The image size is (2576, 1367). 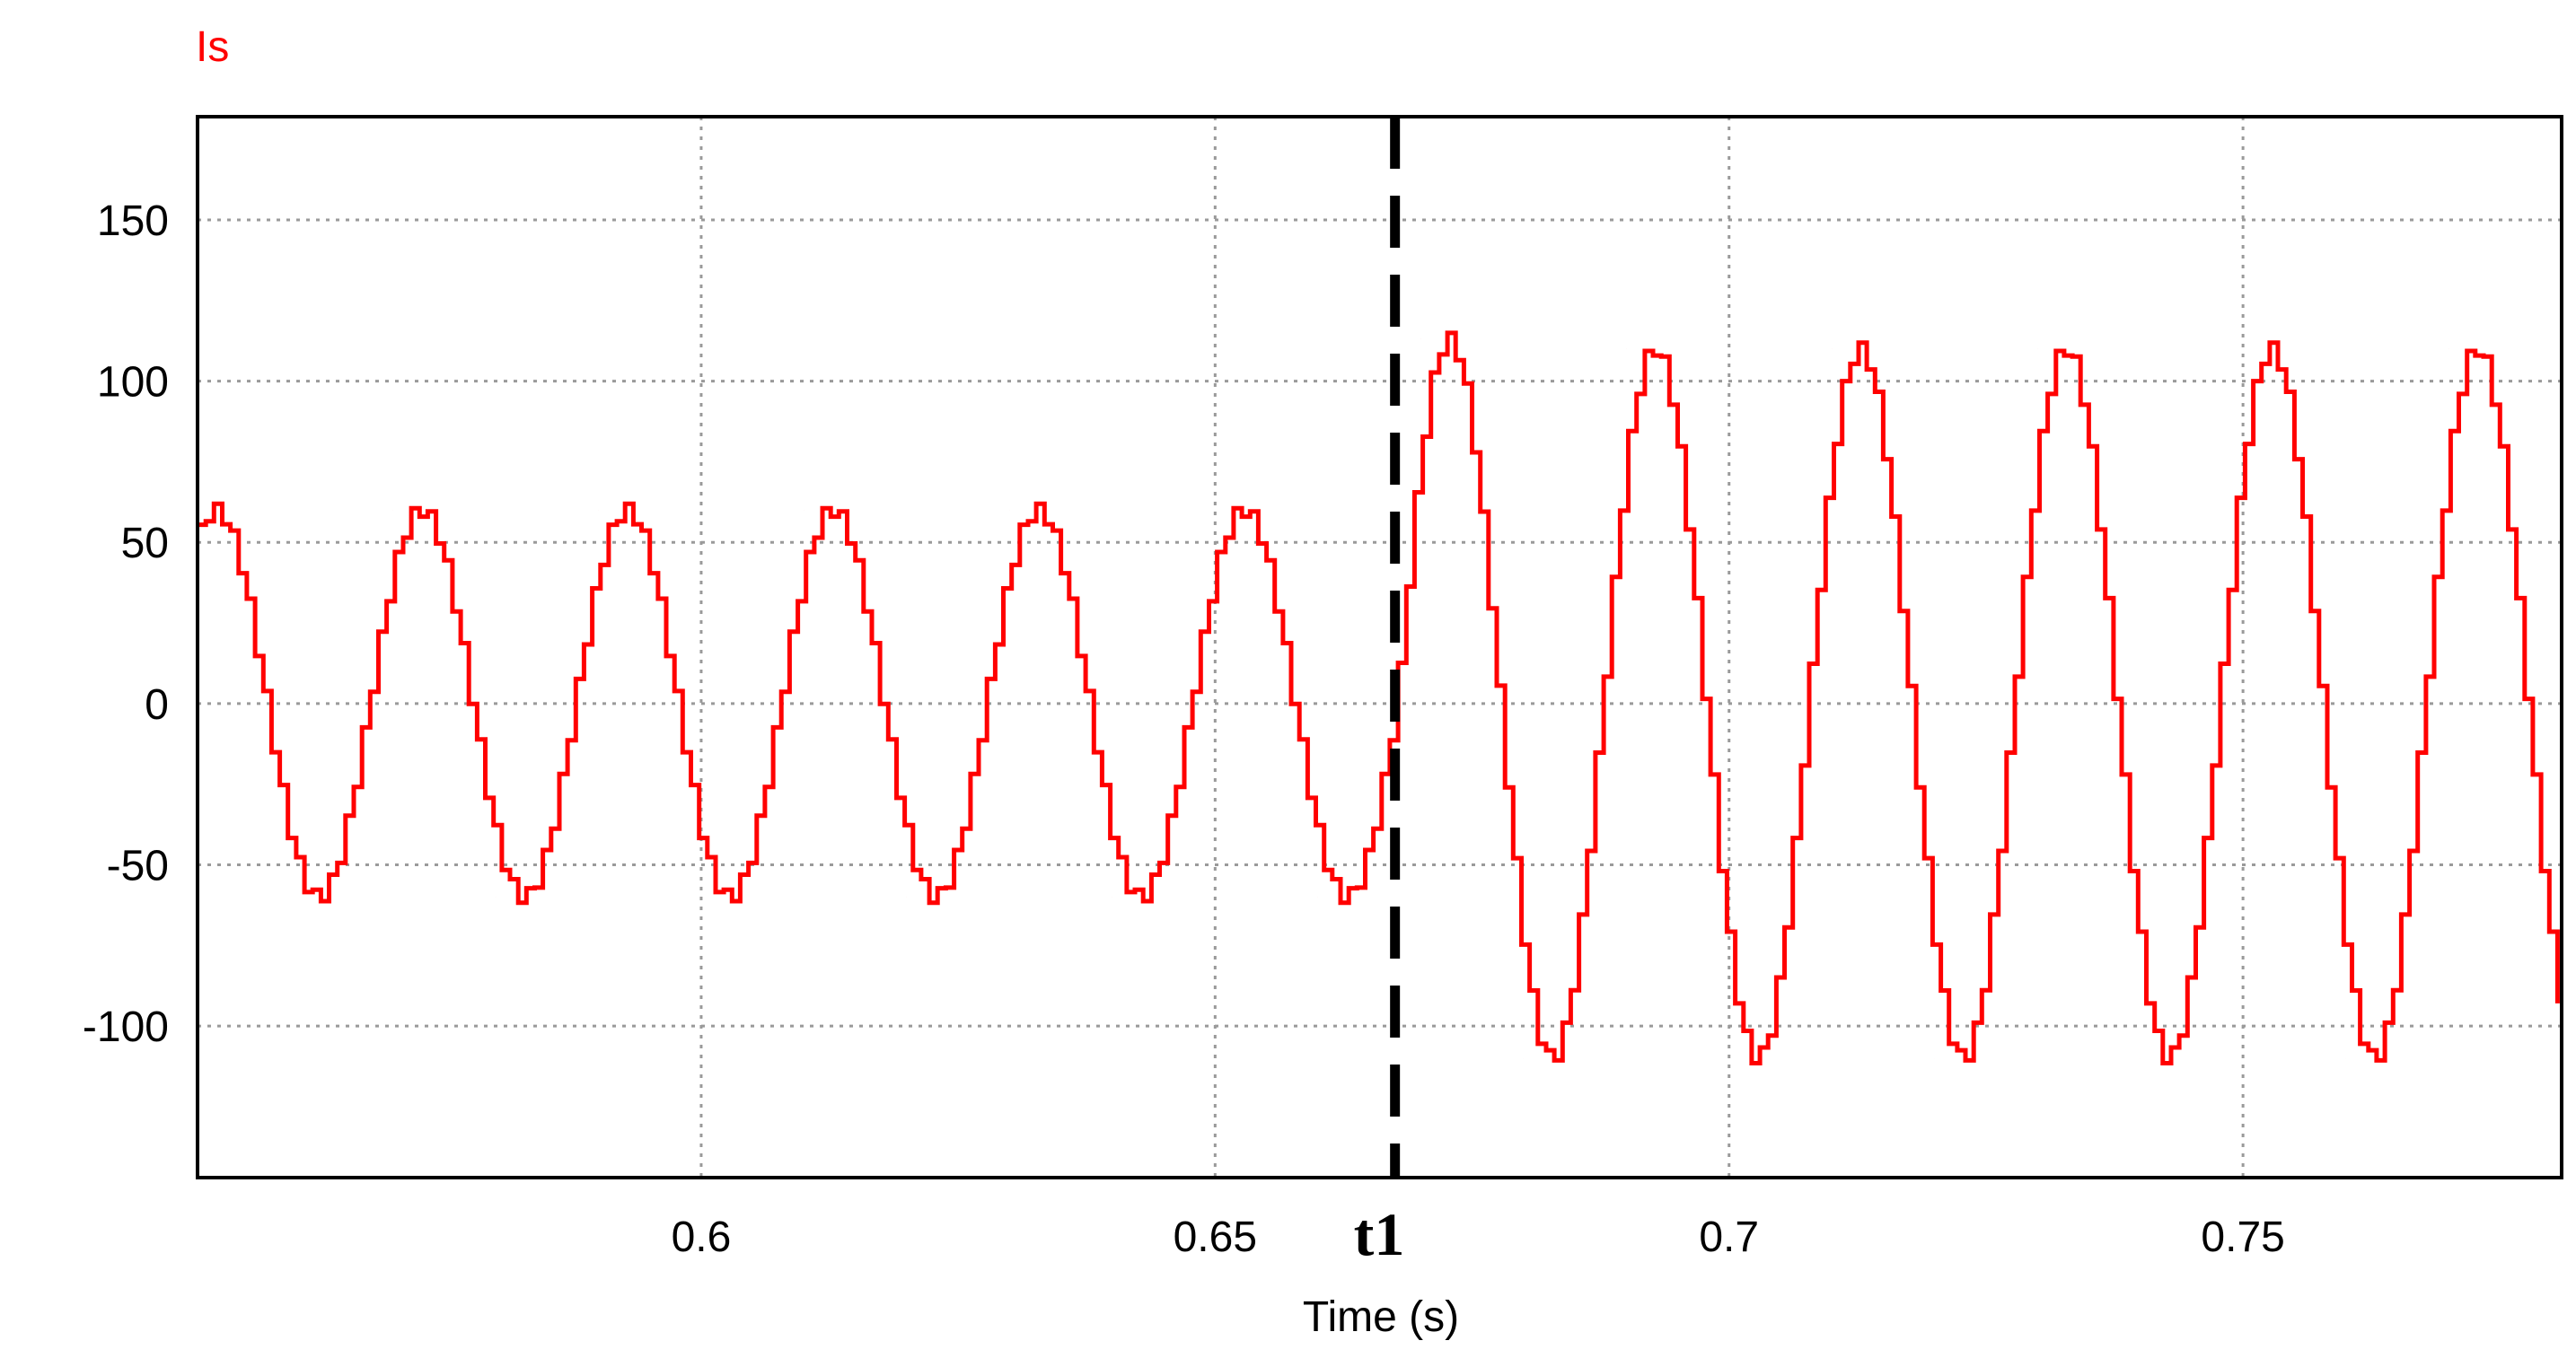 What do you see at coordinates (133, 383) in the screenshot?
I see `y-tick-label: 100` at bounding box center [133, 383].